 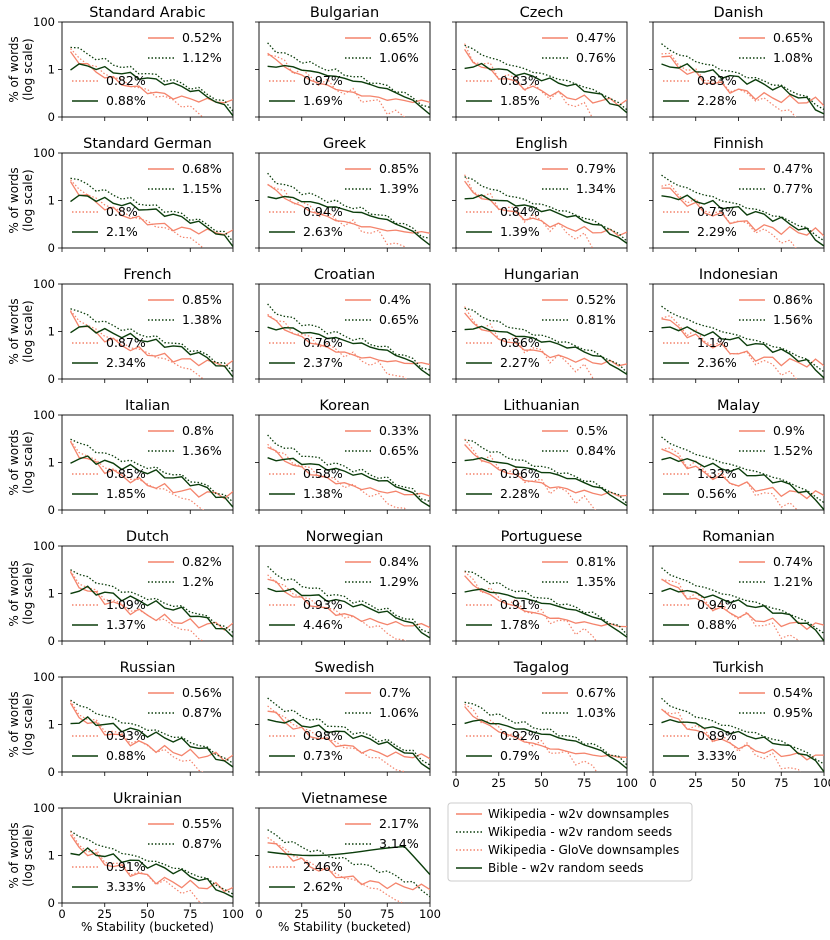 I want to click on annotation-value: 0.8%, so click(x=198, y=430).